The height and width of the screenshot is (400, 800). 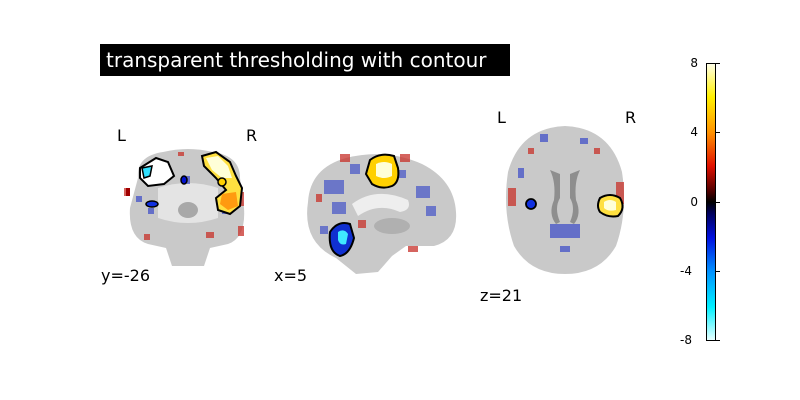 What do you see at coordinates (694, 202) in the screenshot?
I see `colorbar-tick-label: 0` at bounding box center [694, 202].